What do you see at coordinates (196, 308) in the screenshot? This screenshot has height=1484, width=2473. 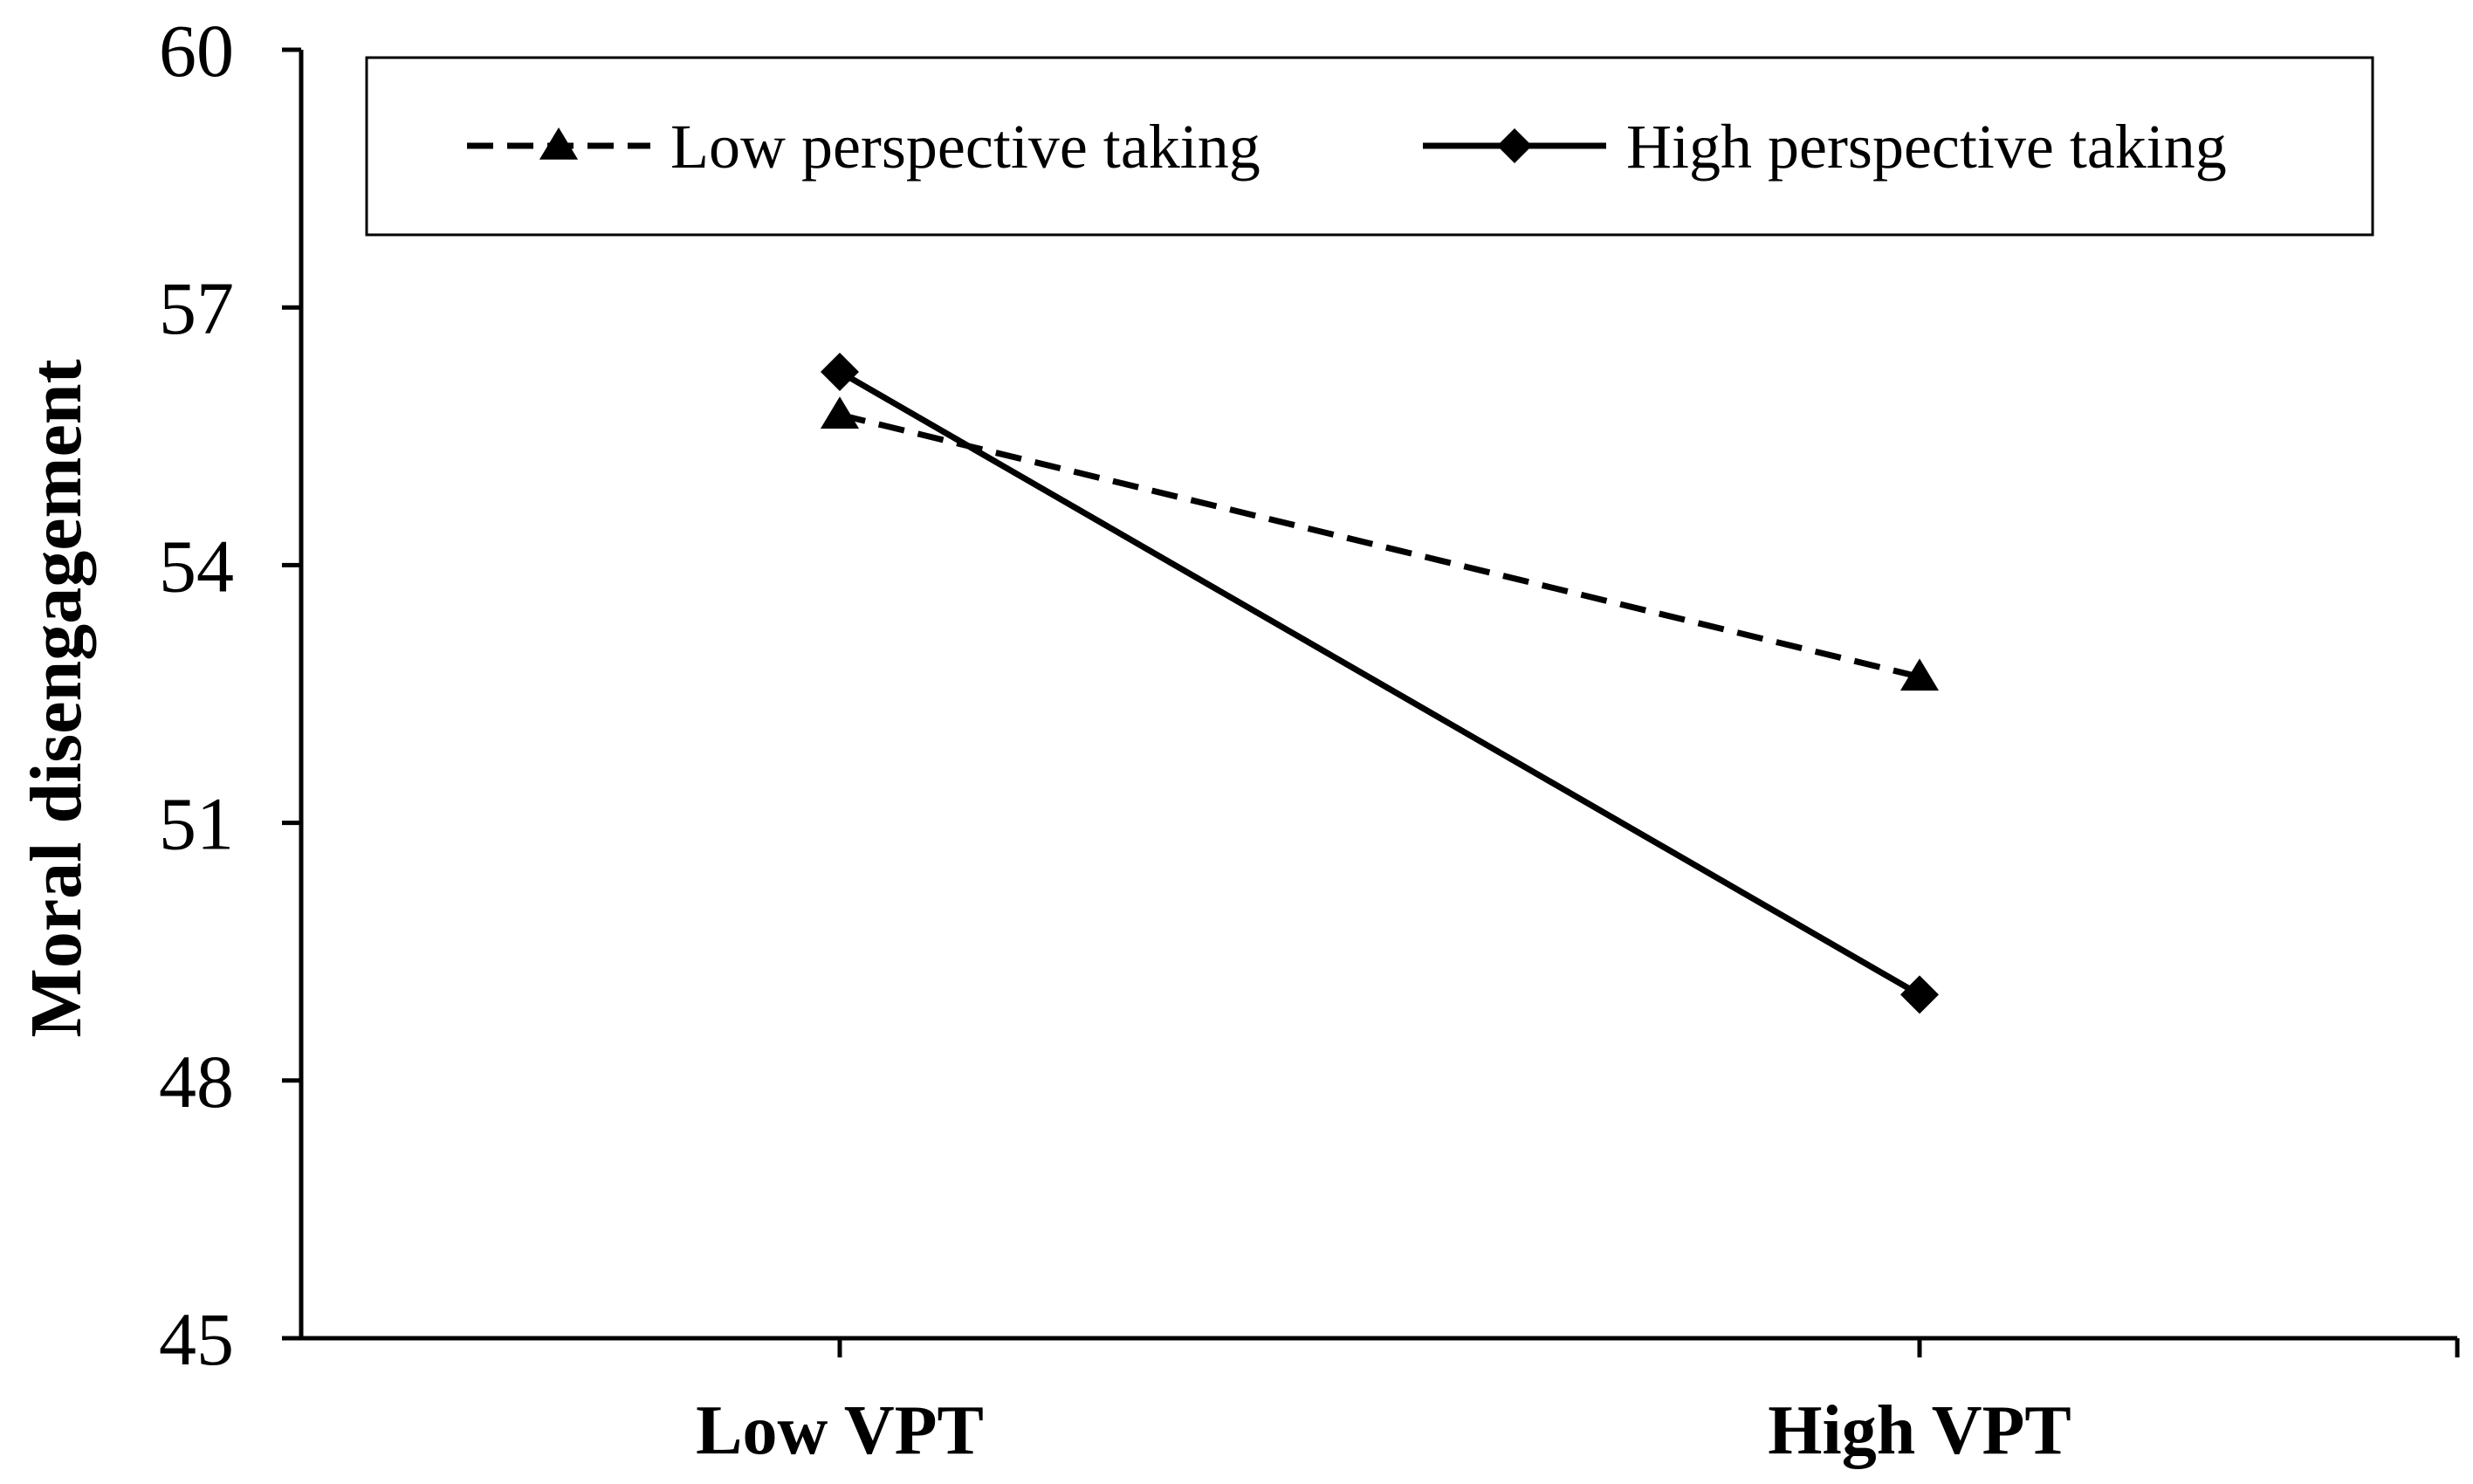 I see `y-tick-label: 57` at bounding box center [196, 308].